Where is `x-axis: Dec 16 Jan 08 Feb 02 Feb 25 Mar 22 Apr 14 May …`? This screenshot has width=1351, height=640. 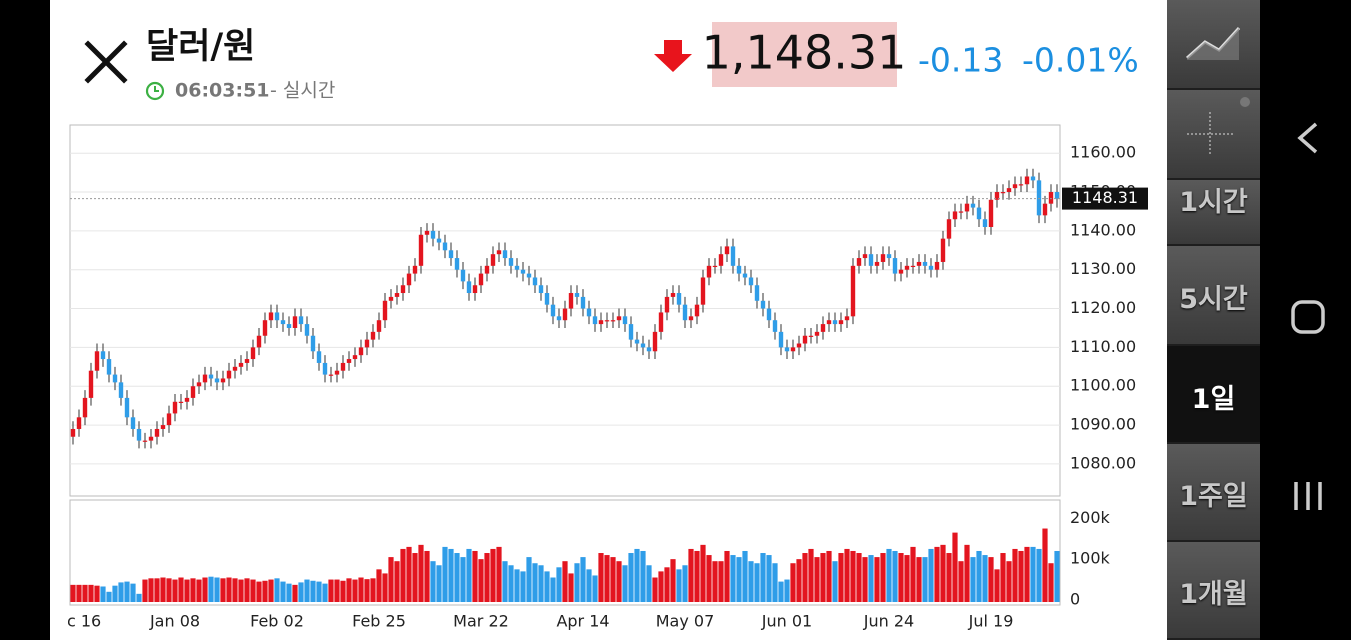
x-axis: Dec 16 Jan 08 Feb 02 Feb 25 Mar 22 Apr 14 May … is located at coordinates (541, 621).